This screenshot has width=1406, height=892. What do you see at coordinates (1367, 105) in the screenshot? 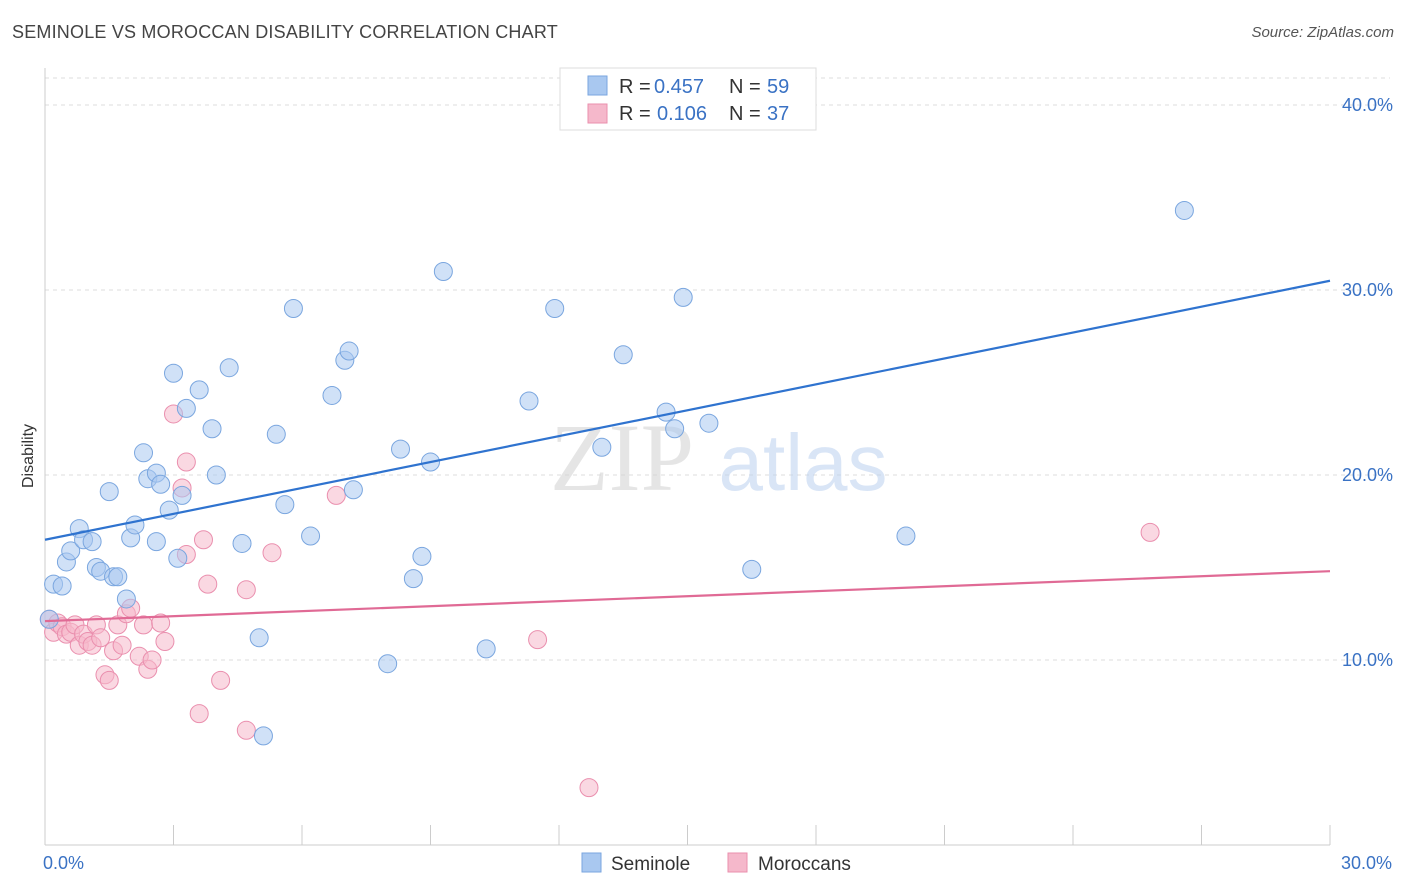
I see `y-tick-label: 40.0%` at bounding box center [1367, 105].